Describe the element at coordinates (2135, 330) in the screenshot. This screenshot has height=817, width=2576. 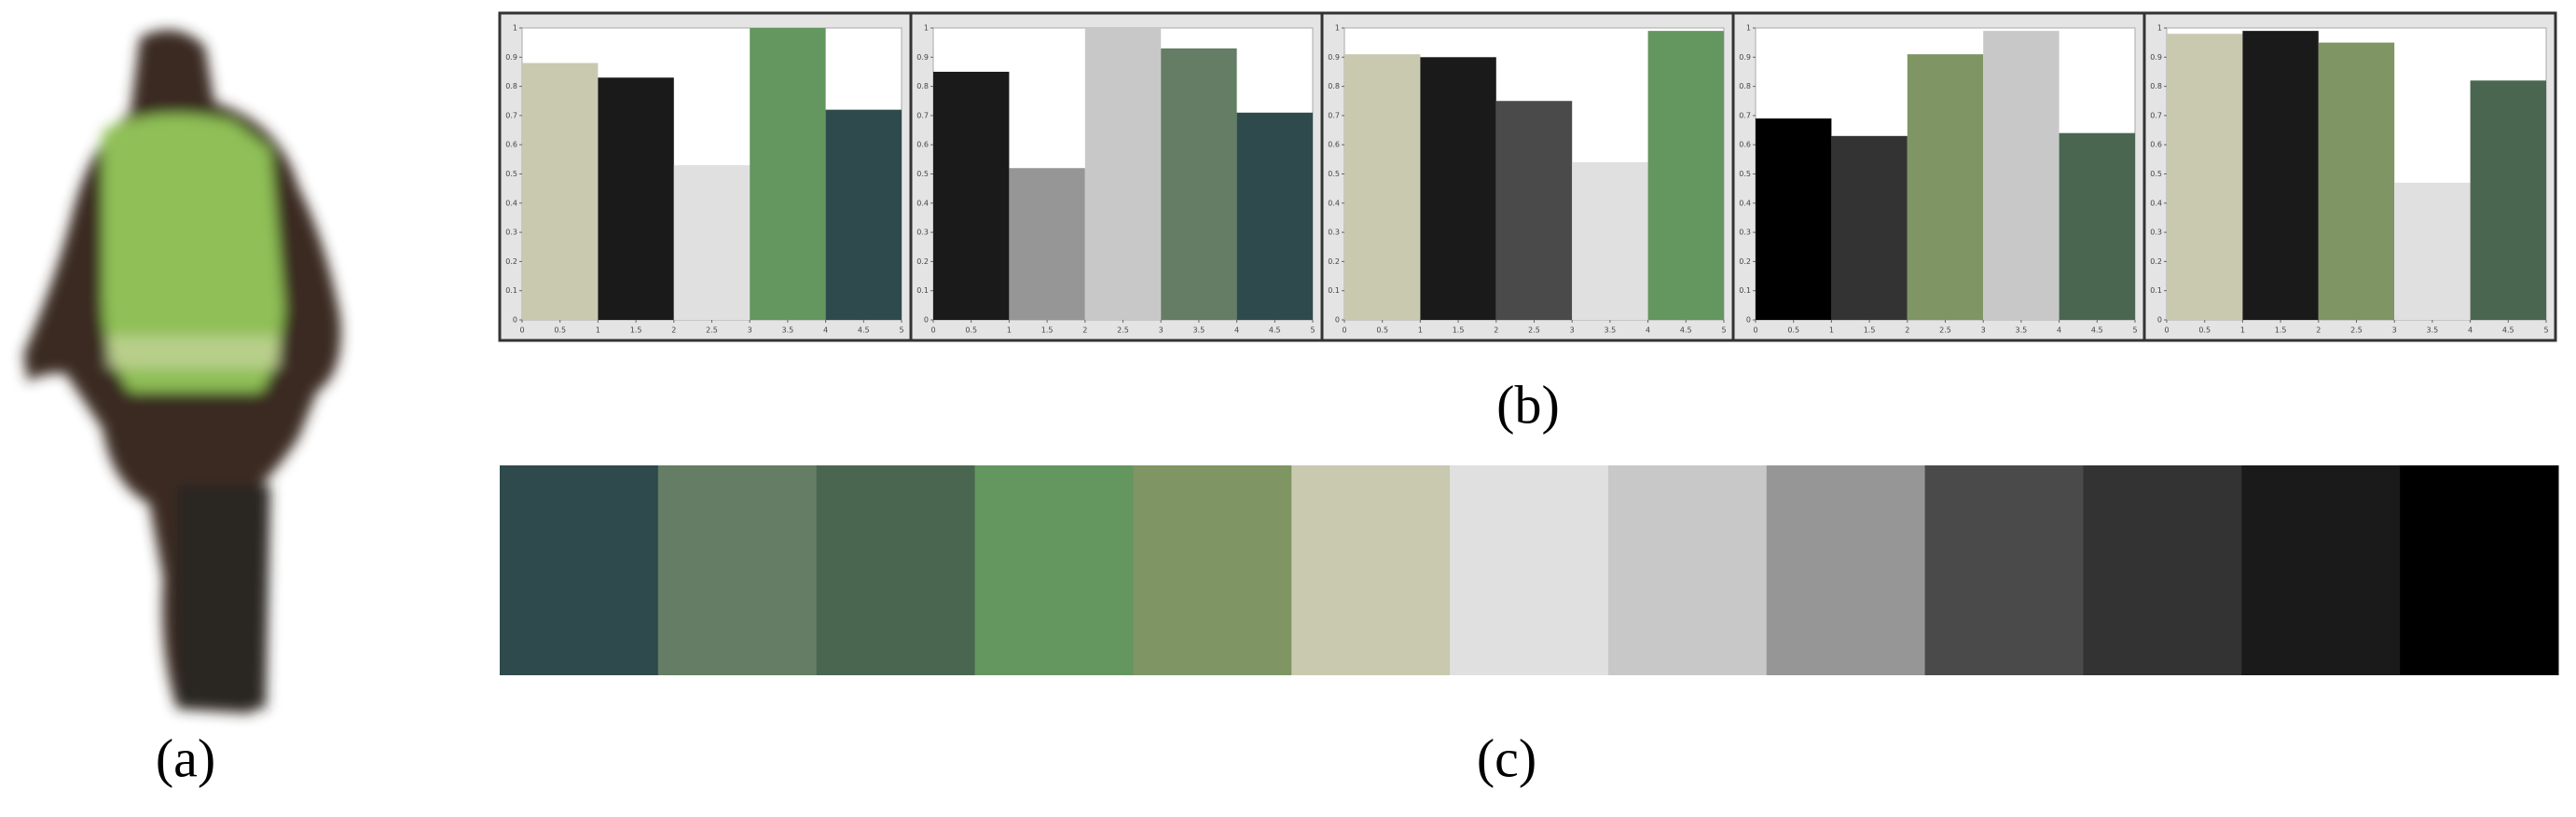
I see `x-tick-label: 5` at that location.